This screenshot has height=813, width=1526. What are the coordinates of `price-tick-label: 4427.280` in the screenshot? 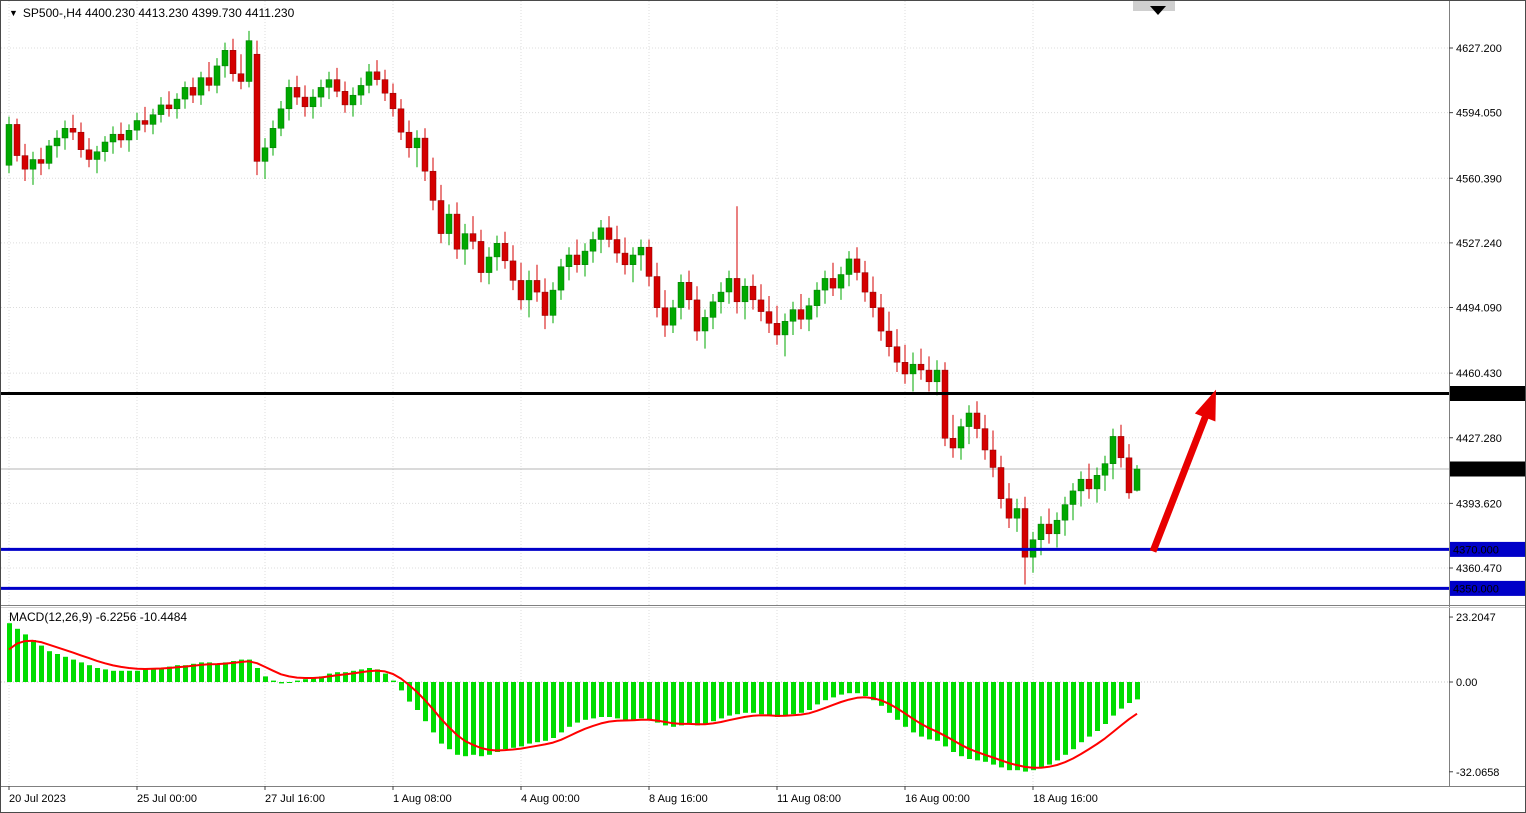 It's located at (1479, 439).